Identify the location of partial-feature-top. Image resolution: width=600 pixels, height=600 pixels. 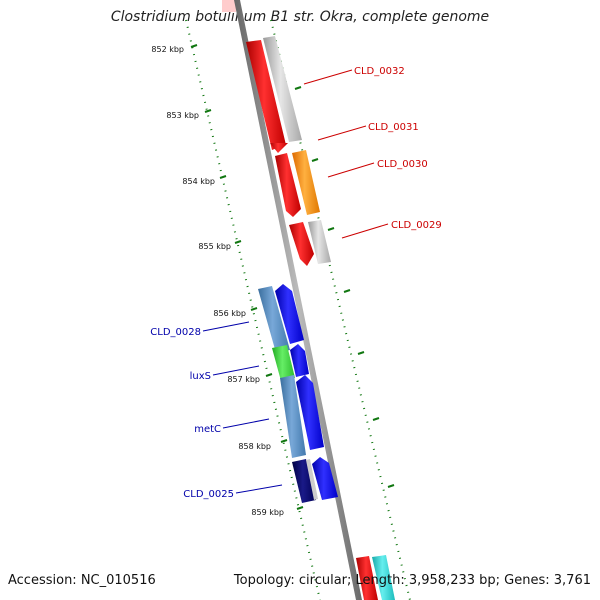
(229, 6).